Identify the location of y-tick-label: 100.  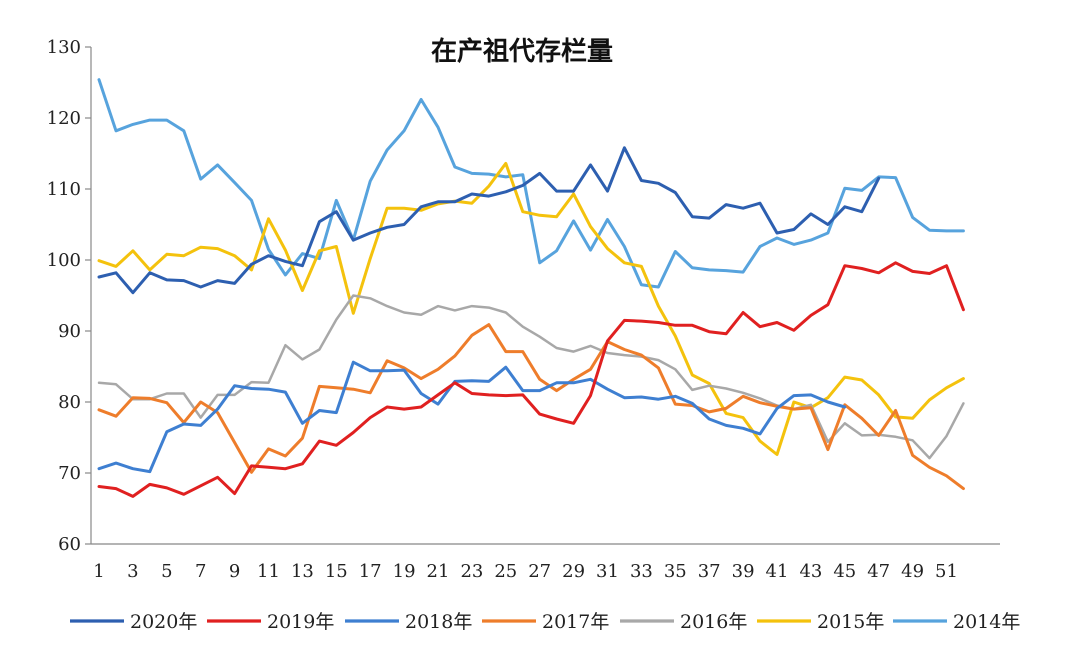
(64, 260).